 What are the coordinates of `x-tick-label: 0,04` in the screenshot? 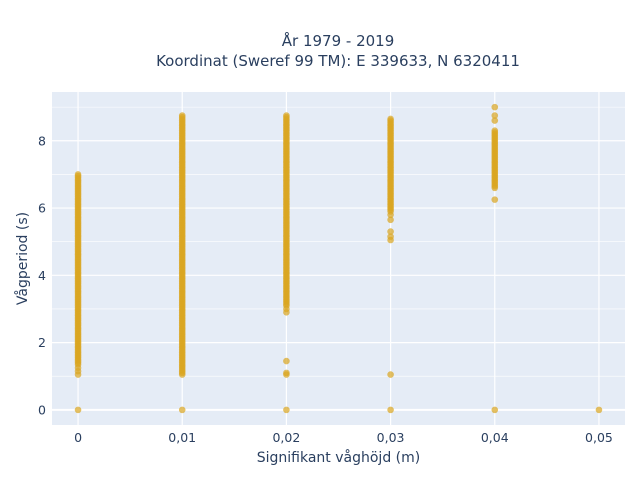 It's located at (495, 437).